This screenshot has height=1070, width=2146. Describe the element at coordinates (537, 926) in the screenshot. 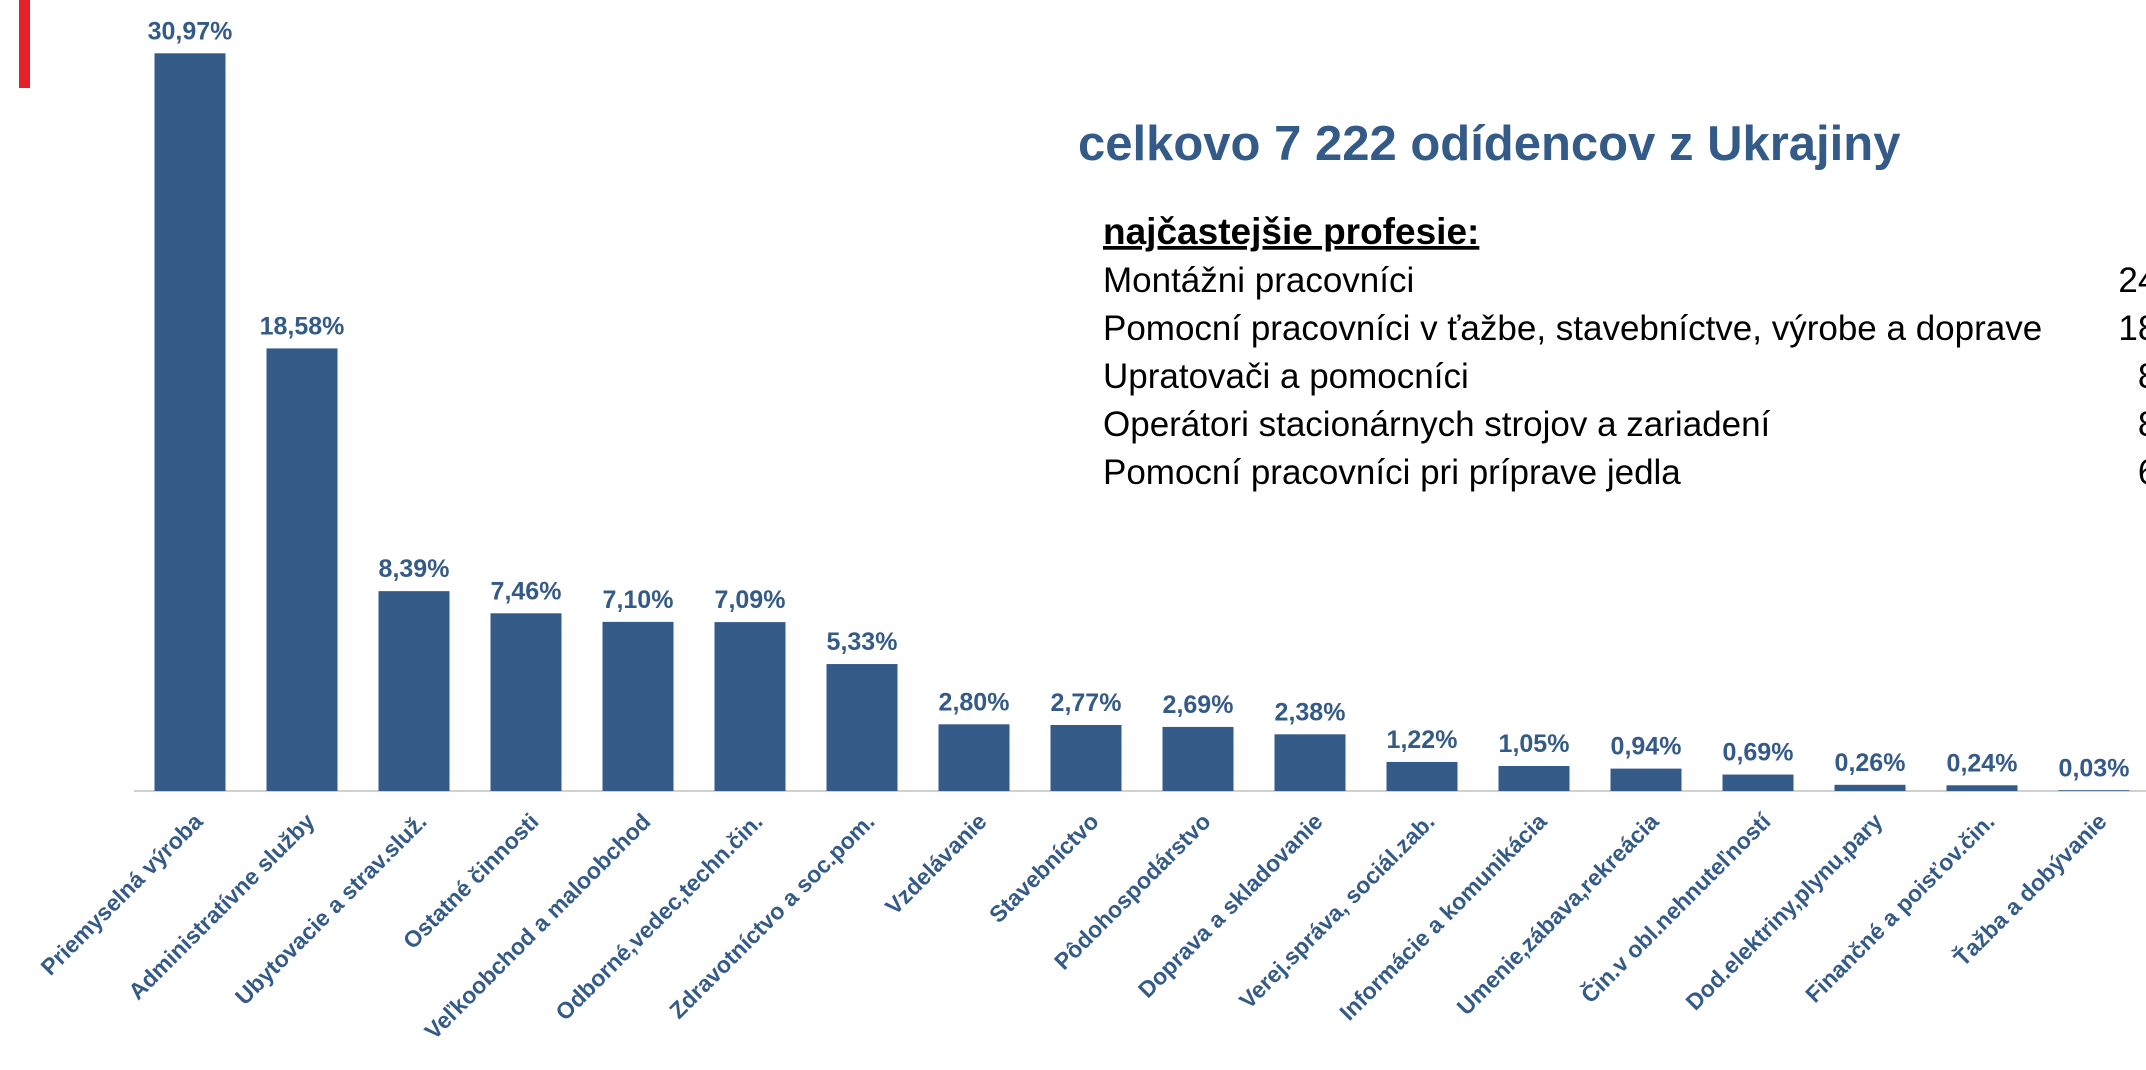

I see `x-tick-label: Veľkoobchod a maloobchod` at that location.